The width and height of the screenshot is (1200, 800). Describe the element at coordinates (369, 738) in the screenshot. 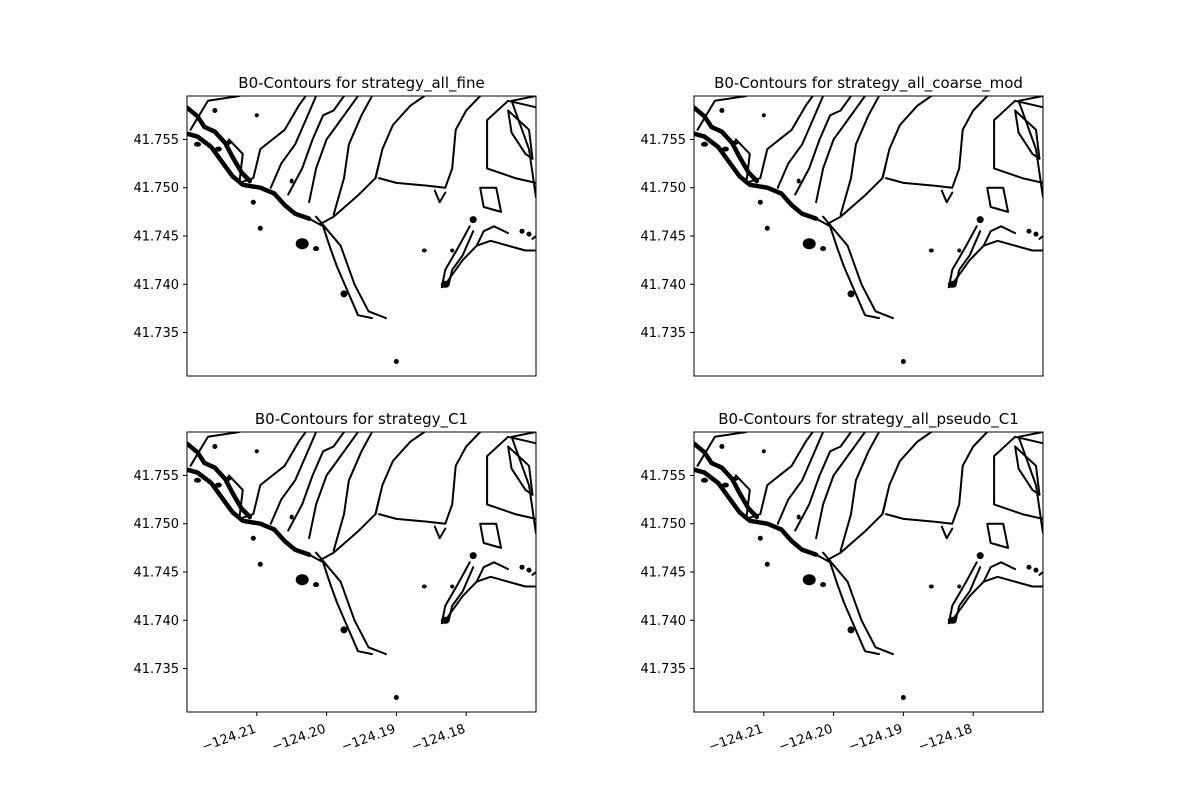

I see `x-tick-label: −124.19` at that location.